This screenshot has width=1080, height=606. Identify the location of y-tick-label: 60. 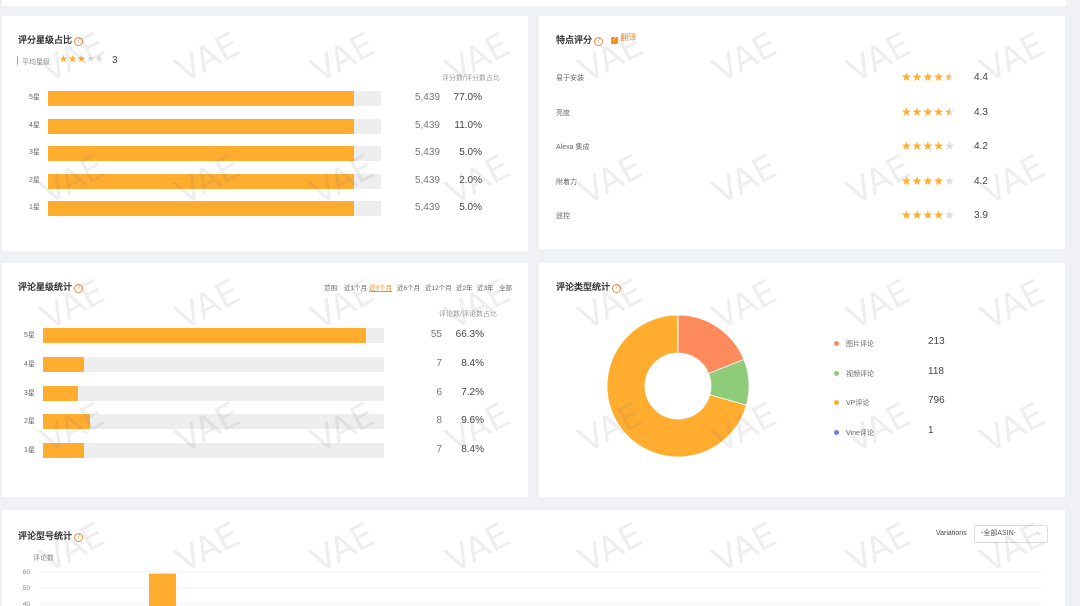
(27, 572).